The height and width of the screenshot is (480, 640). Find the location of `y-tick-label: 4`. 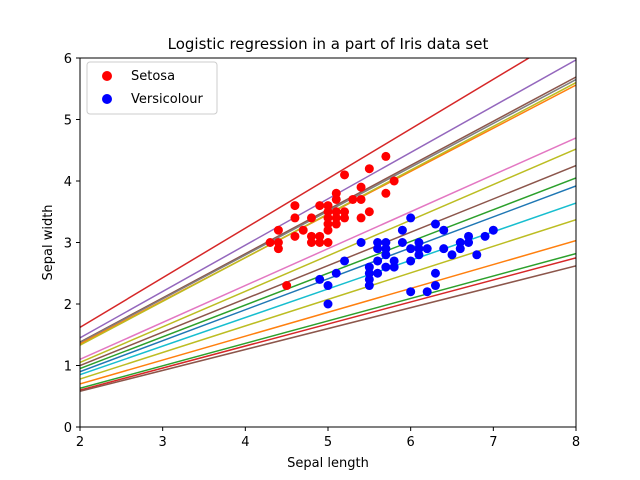

y-tick-label: 4 is located at coordinates (68, 182).